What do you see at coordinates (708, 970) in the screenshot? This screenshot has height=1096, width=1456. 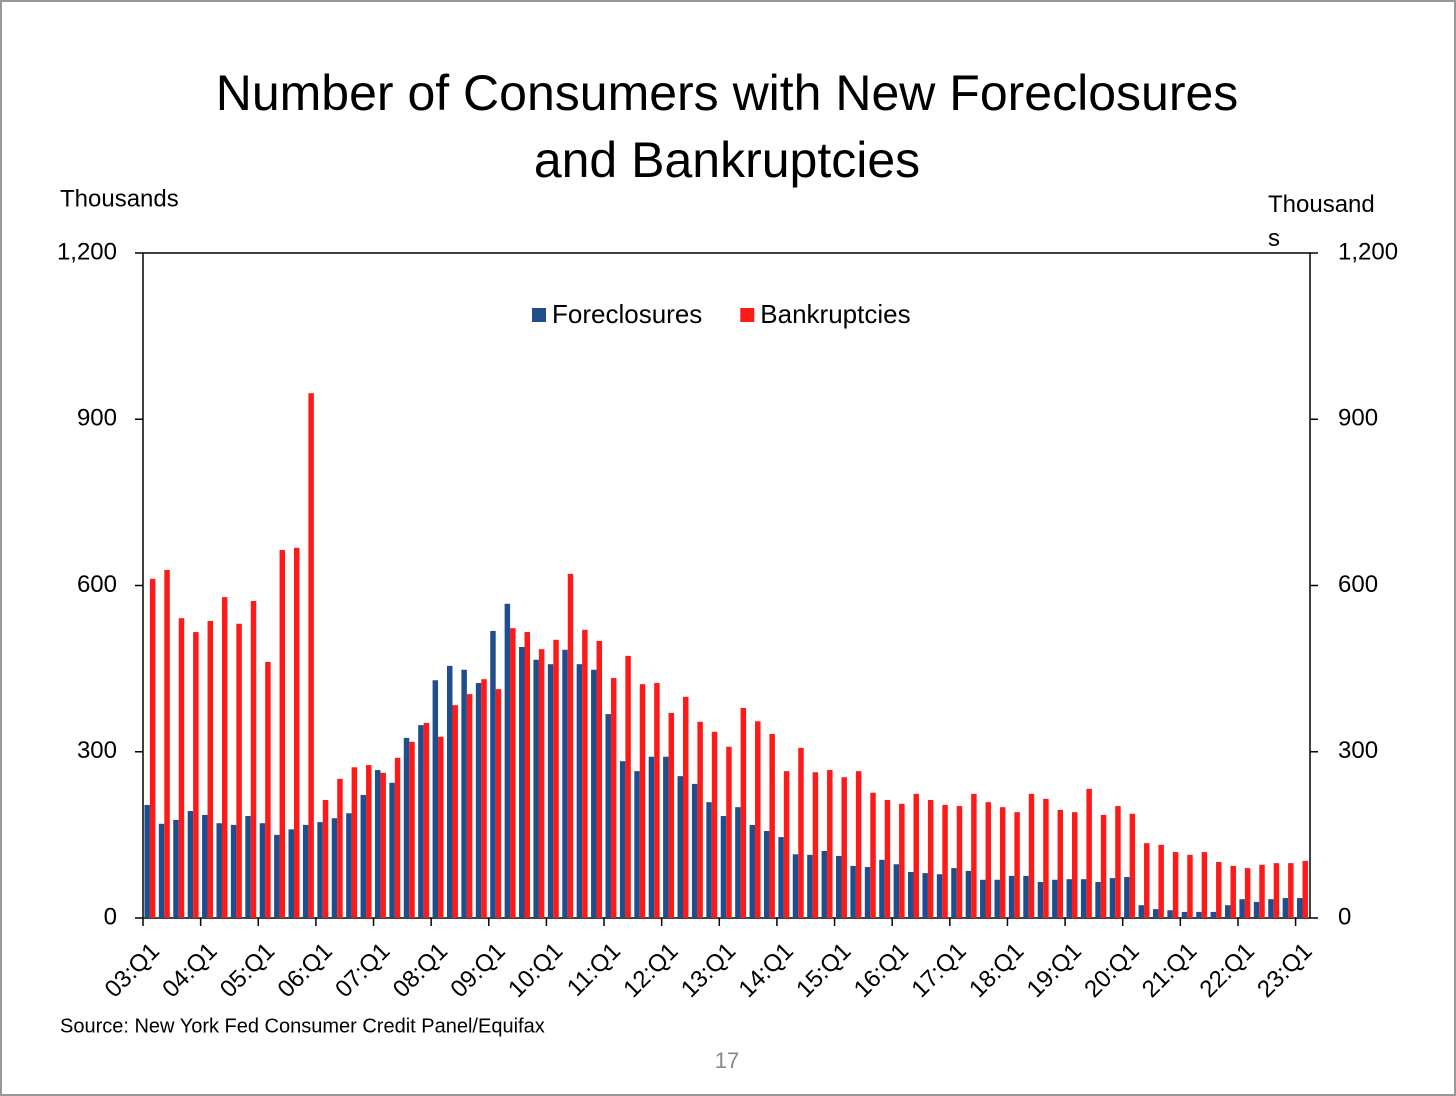 I see `x-tick-label: 13:Q1` at bounding box center [708, 970].